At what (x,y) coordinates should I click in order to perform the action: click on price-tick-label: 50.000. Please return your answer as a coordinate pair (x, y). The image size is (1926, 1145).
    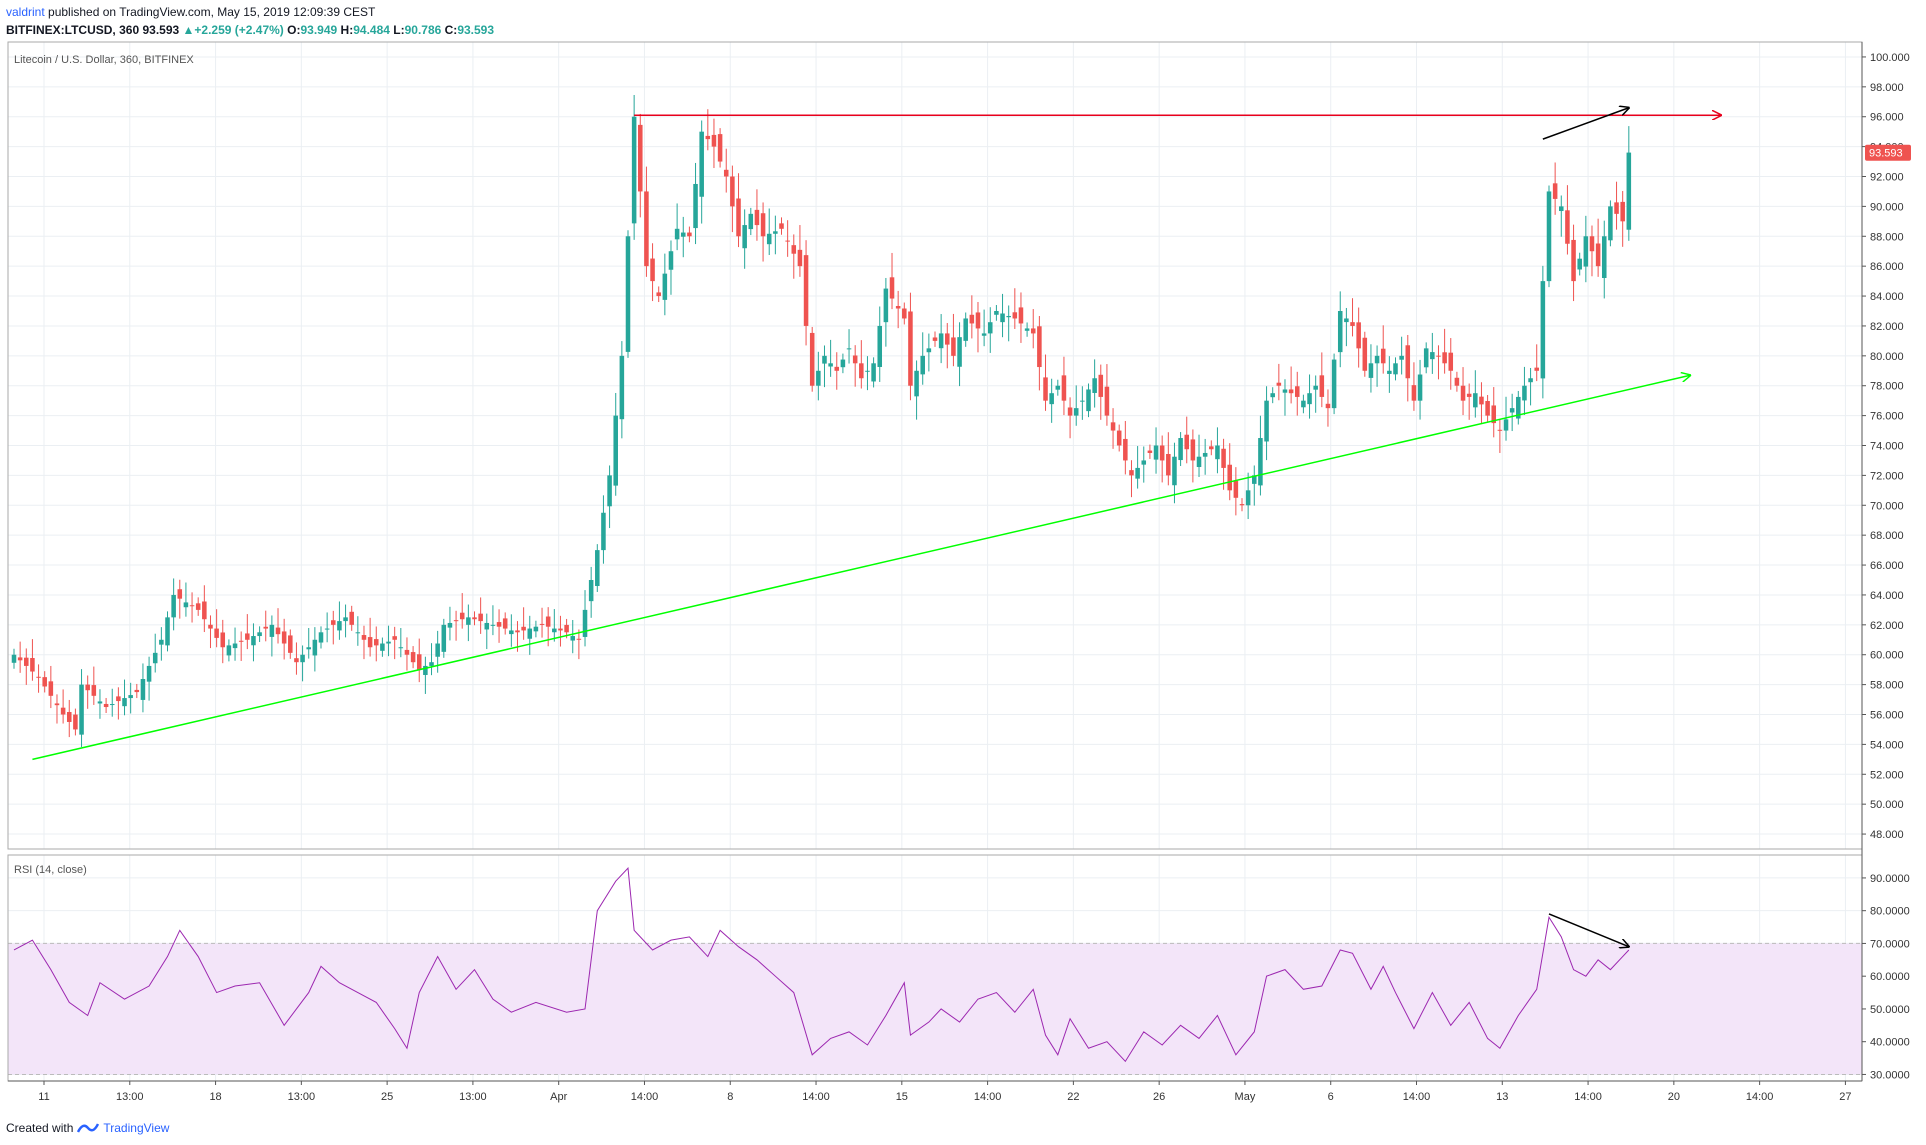
    Looking at the image, I should click on (1887, 805).